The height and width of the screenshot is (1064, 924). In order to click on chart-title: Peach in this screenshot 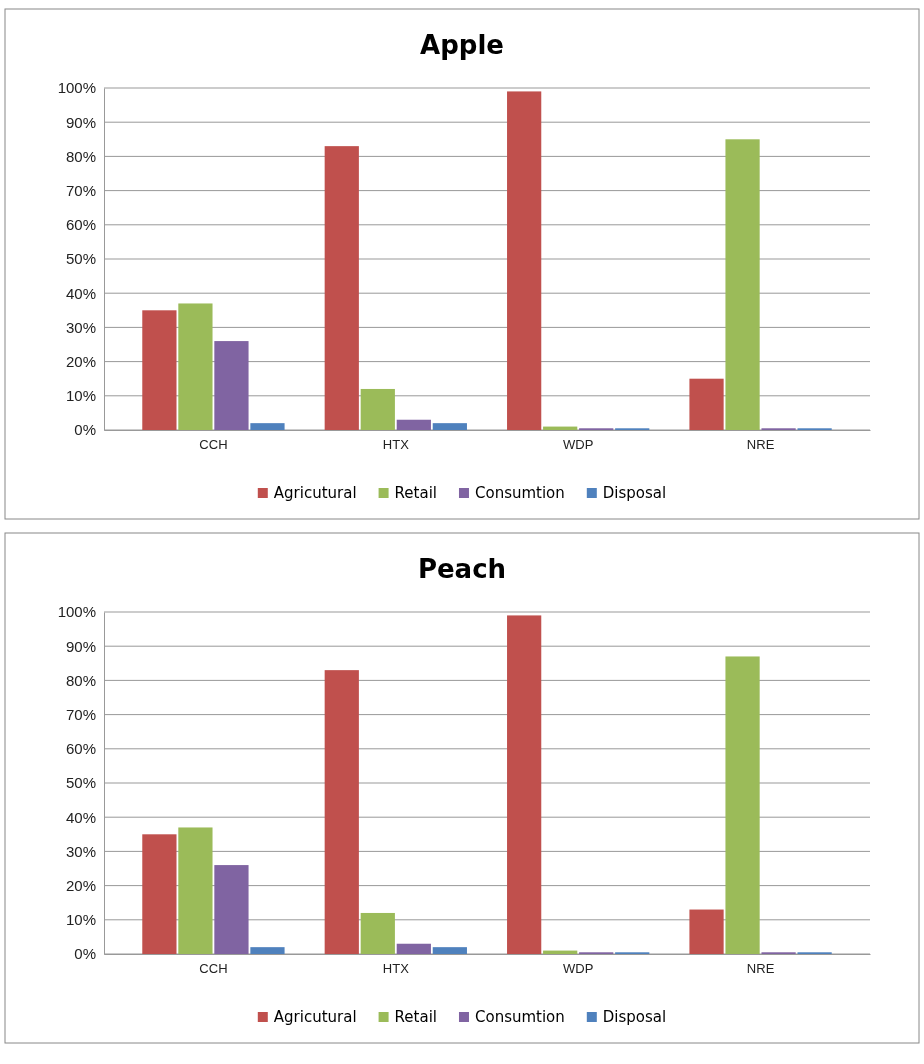, I will do `click(462, 569)`.